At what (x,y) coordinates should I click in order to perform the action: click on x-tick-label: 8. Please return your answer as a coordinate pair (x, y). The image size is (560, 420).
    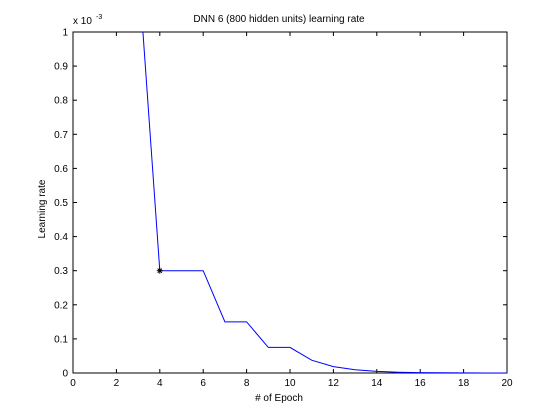
    Looking at the image, I should click on (247, 383).